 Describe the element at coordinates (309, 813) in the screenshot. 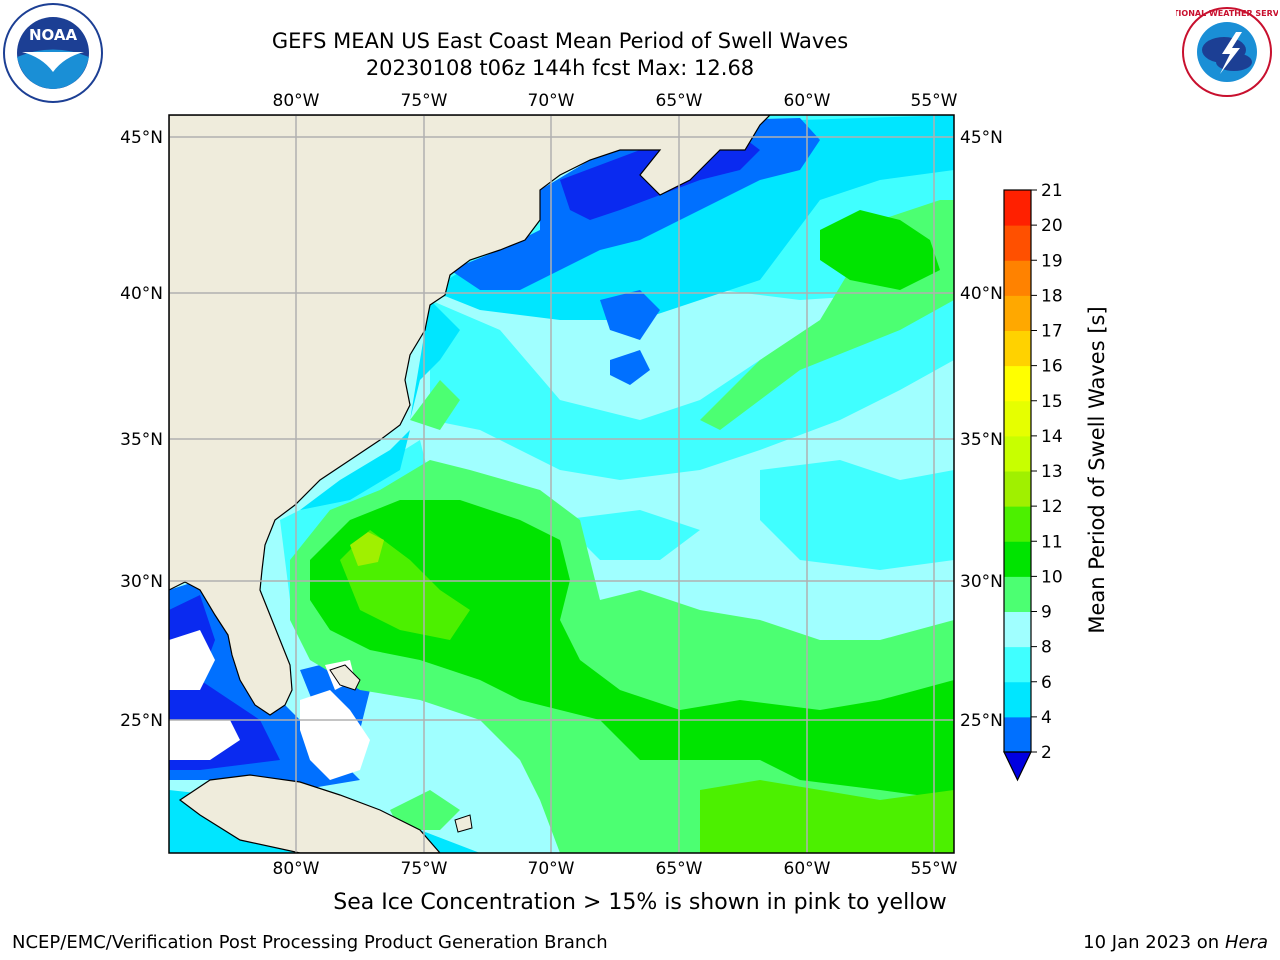

I see `land-cuba` at that location.